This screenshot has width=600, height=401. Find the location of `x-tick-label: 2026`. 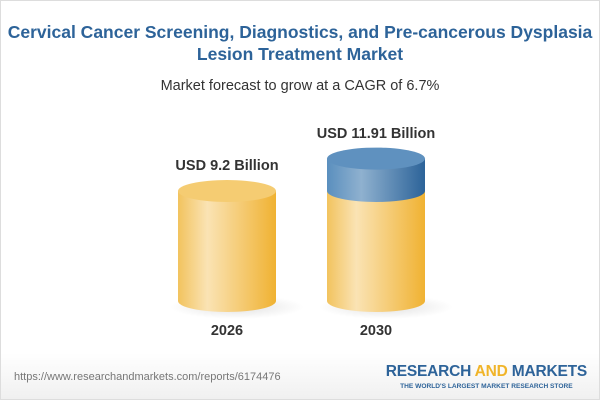

x-tick-label: 2026 is located at coordinates (227, 331).